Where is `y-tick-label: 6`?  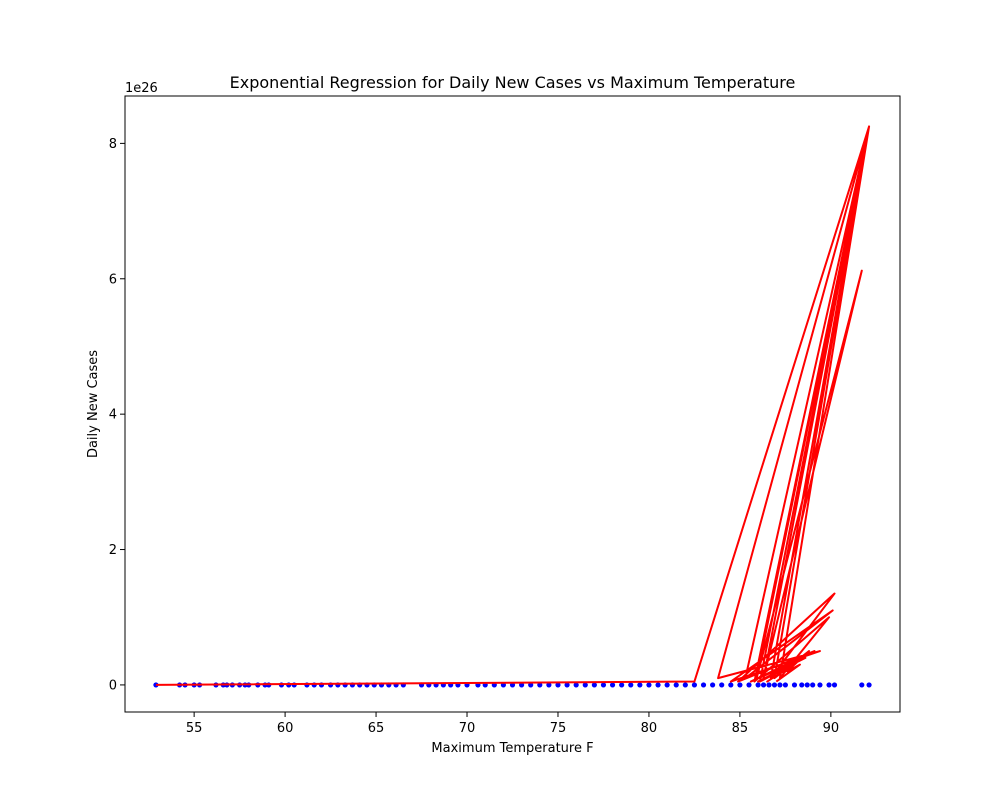
y-tick-label: 6 is located at coordinates (113, 279).